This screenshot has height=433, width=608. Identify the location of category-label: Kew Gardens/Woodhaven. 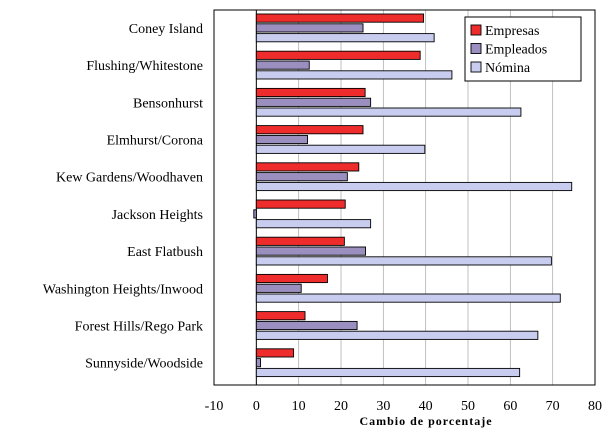
(129, 178).